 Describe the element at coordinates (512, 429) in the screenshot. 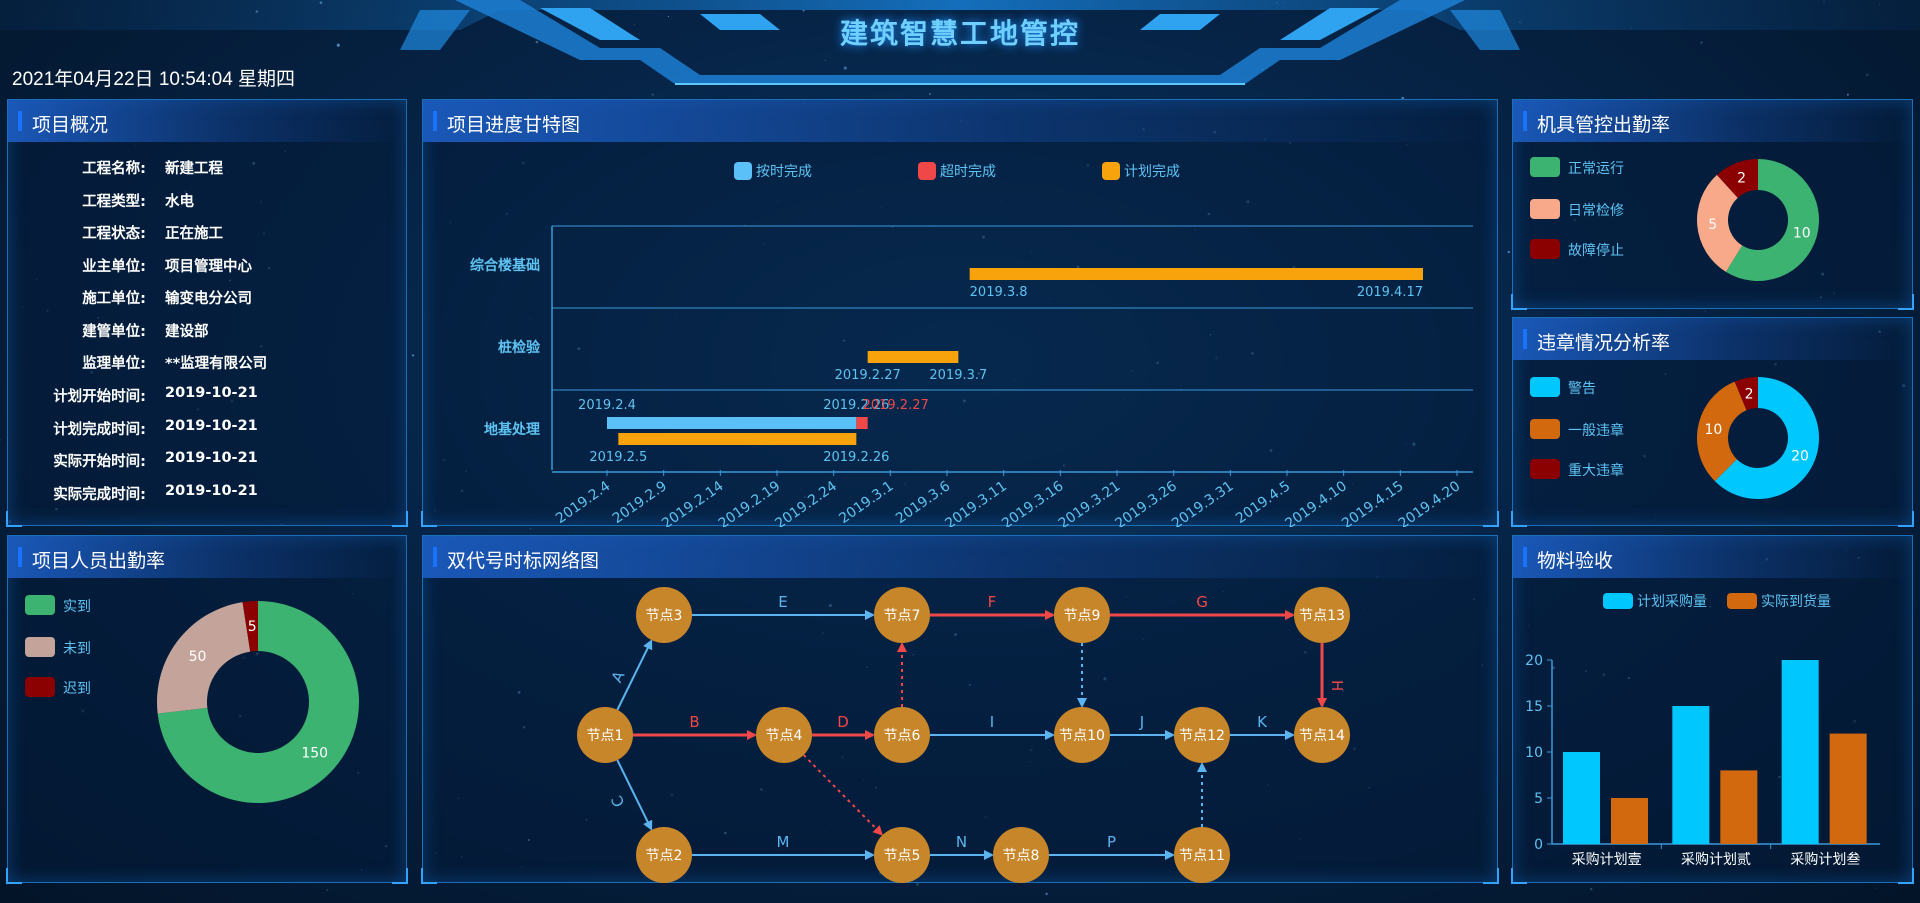

I see `gantt-row-label: 地基处理` at that location.